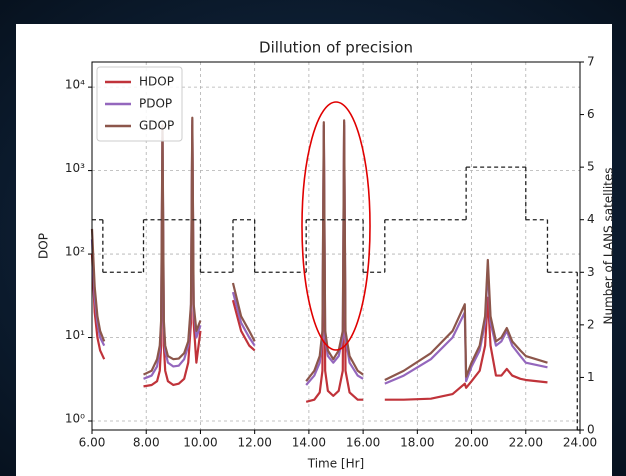 The height and width of the screenshot is (476, 626). Describe the element at coordinates (254, 443) in the screenshot. I see `x-tick-label: 12.00` at that location.